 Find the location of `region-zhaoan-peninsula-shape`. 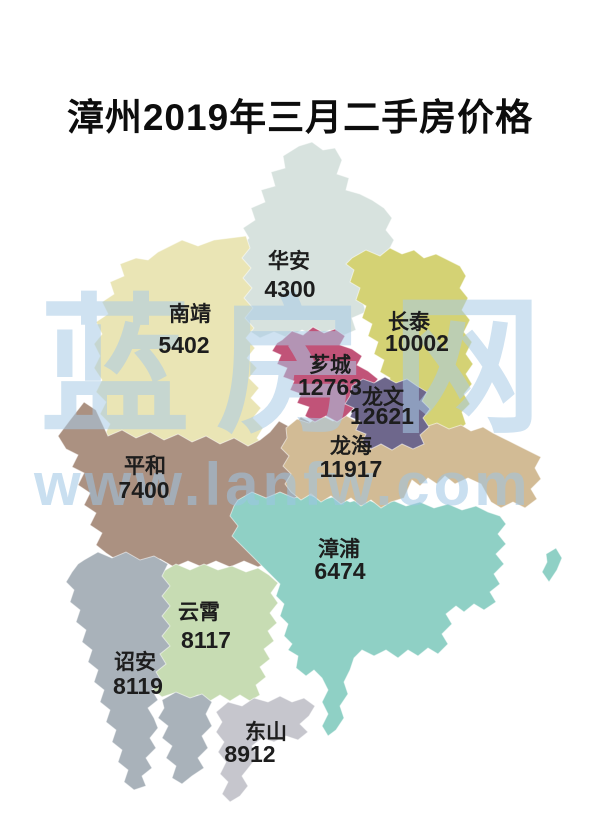

region-zhaoan-peninsula-shape is located at coordinates (185, 738).